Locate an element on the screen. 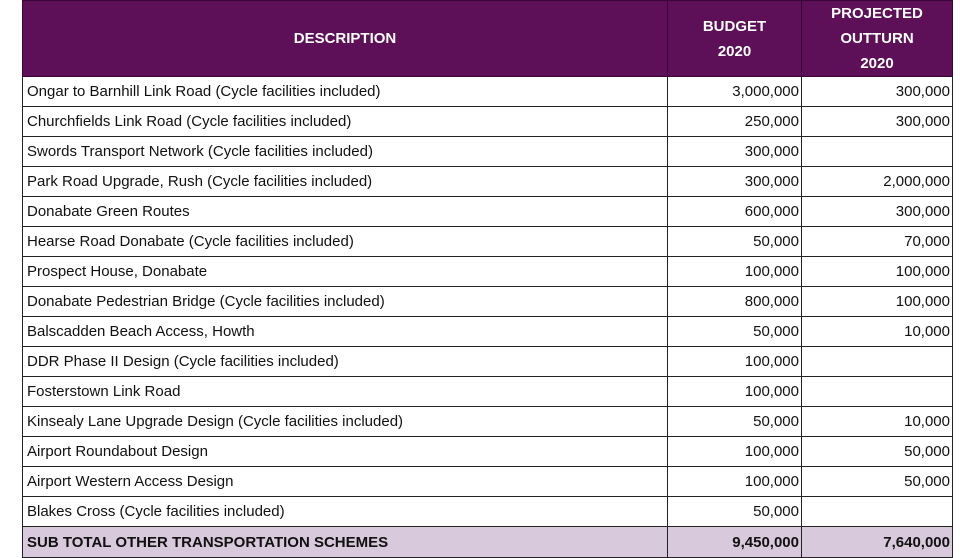 The width and height of the screenshot is (960, 558). row-description: Prospect House, Donabate is located at coordinates (345, 271).